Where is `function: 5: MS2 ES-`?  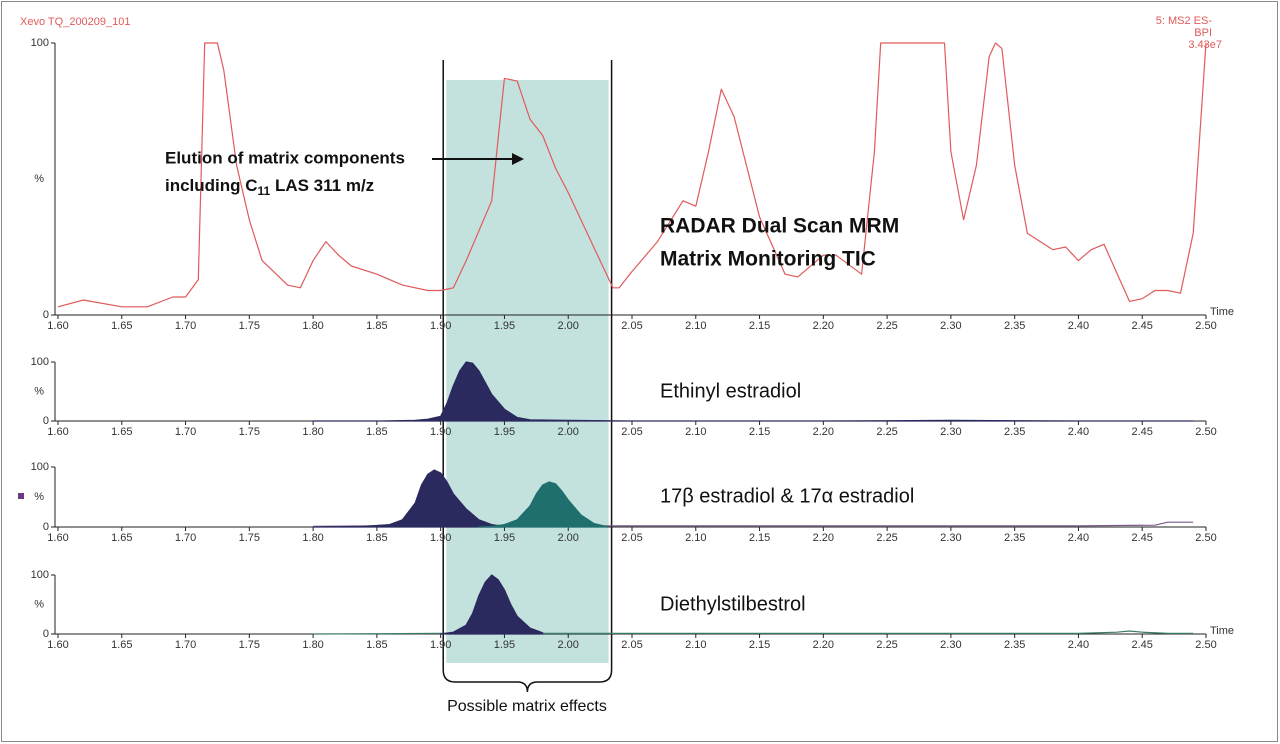
function: 5: MS2 ES- is located at coordinates (1184, 21).